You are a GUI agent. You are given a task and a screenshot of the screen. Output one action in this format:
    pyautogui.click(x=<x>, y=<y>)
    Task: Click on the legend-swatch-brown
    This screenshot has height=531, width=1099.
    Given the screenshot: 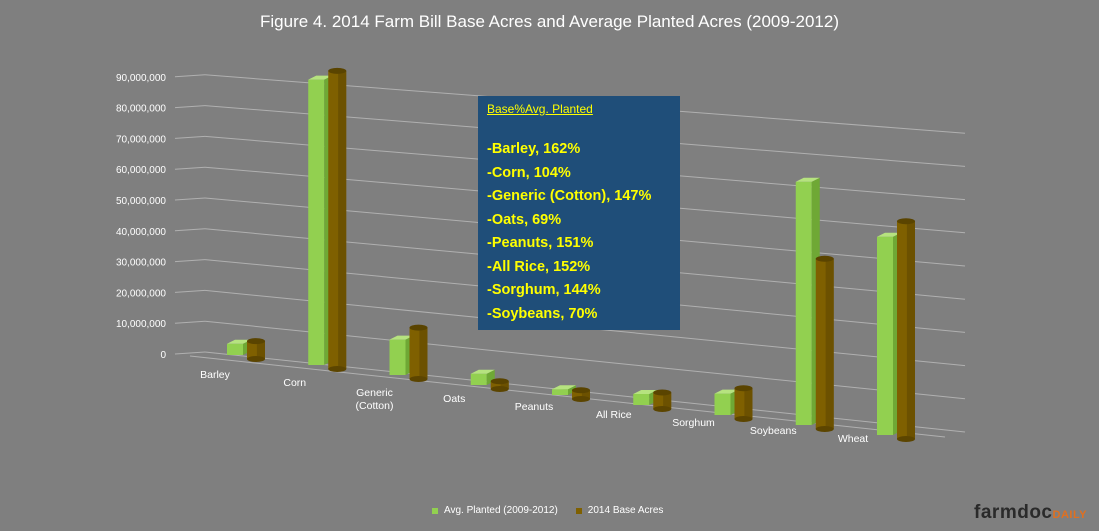 What is the action you would take?
    pyautogui.click(x=578, y=510)
    